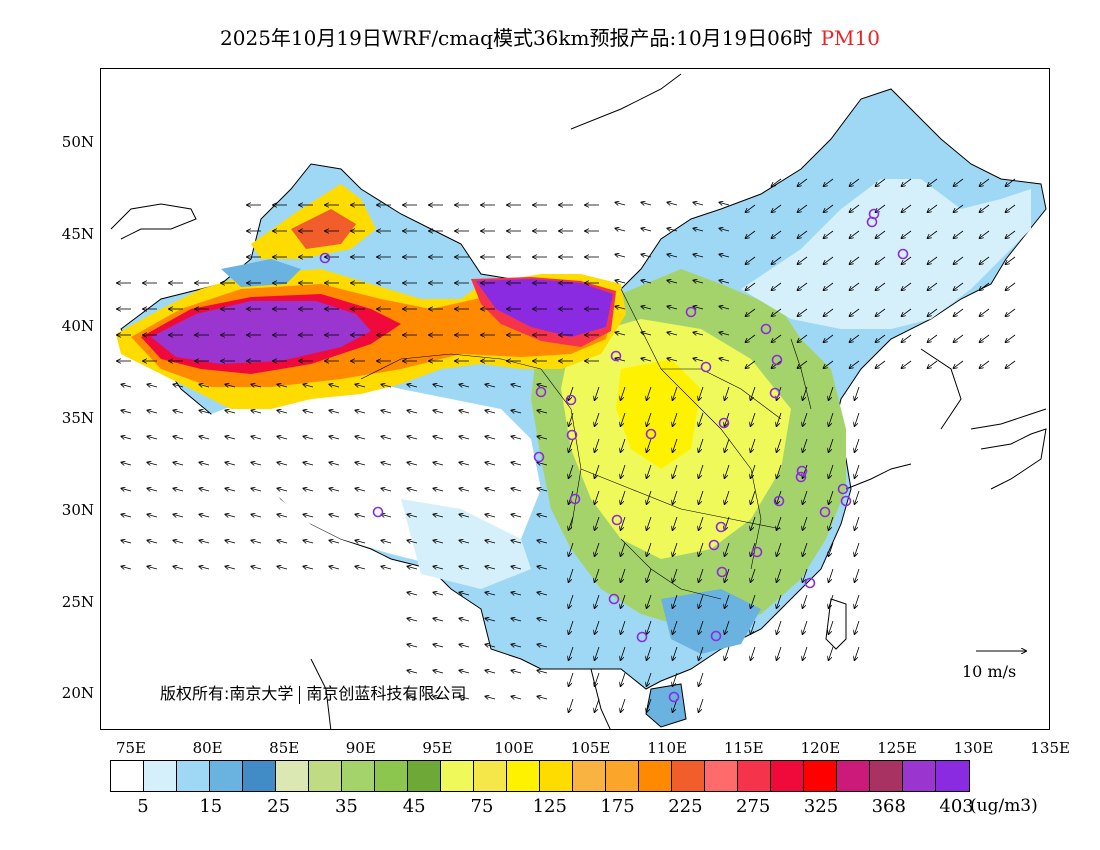 This screenshot has width=1100, height=850. I want to click on lon-tick-label: 135E, so click(1050, 748).